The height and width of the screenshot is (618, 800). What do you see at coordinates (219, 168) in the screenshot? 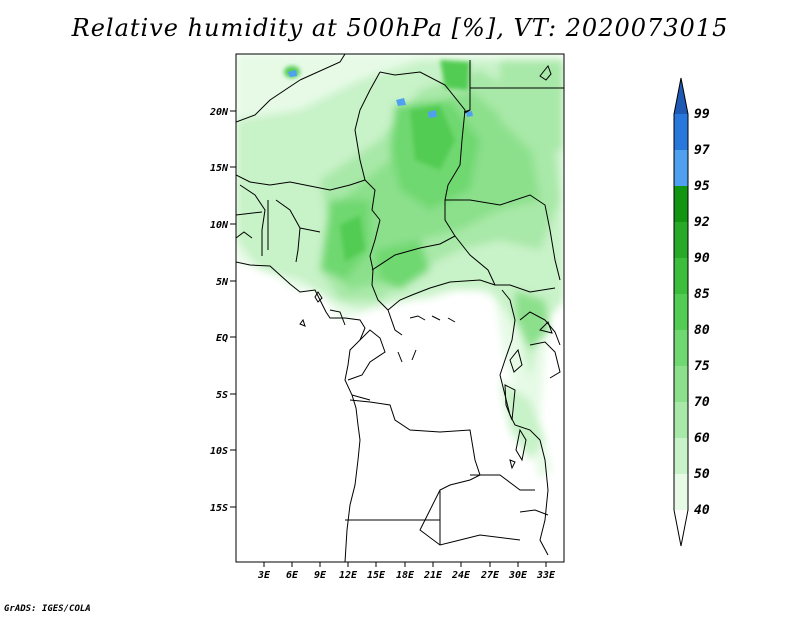
I see `lat-tick-label: 15N` at bounding box center [219, 168].